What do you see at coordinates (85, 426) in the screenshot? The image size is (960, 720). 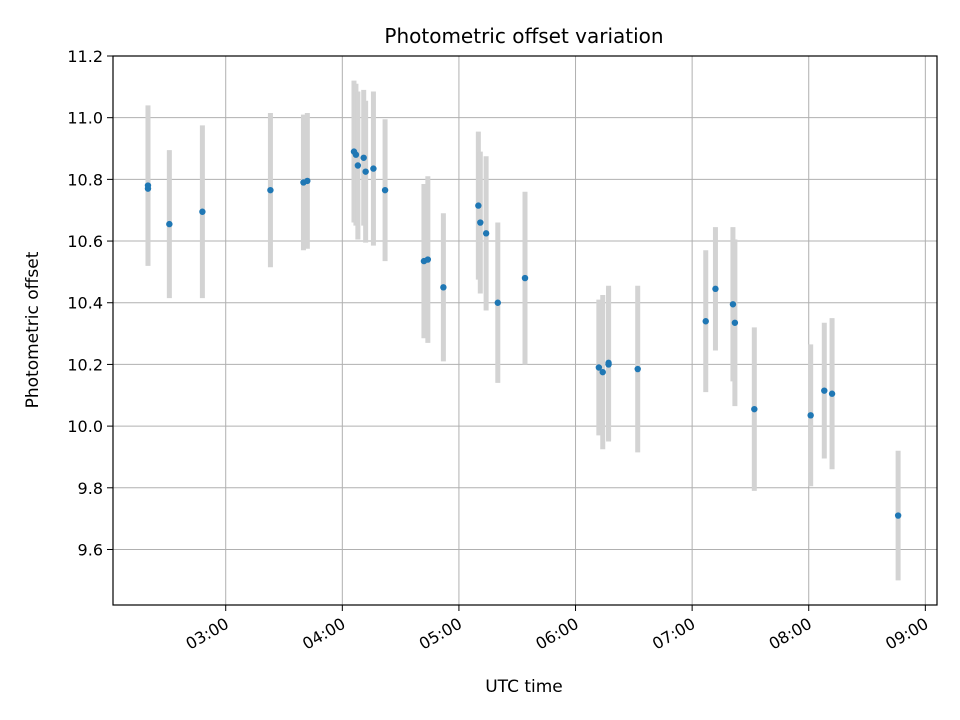 I see `y-tick-label: 10.0` at bounding box center [85, 426].